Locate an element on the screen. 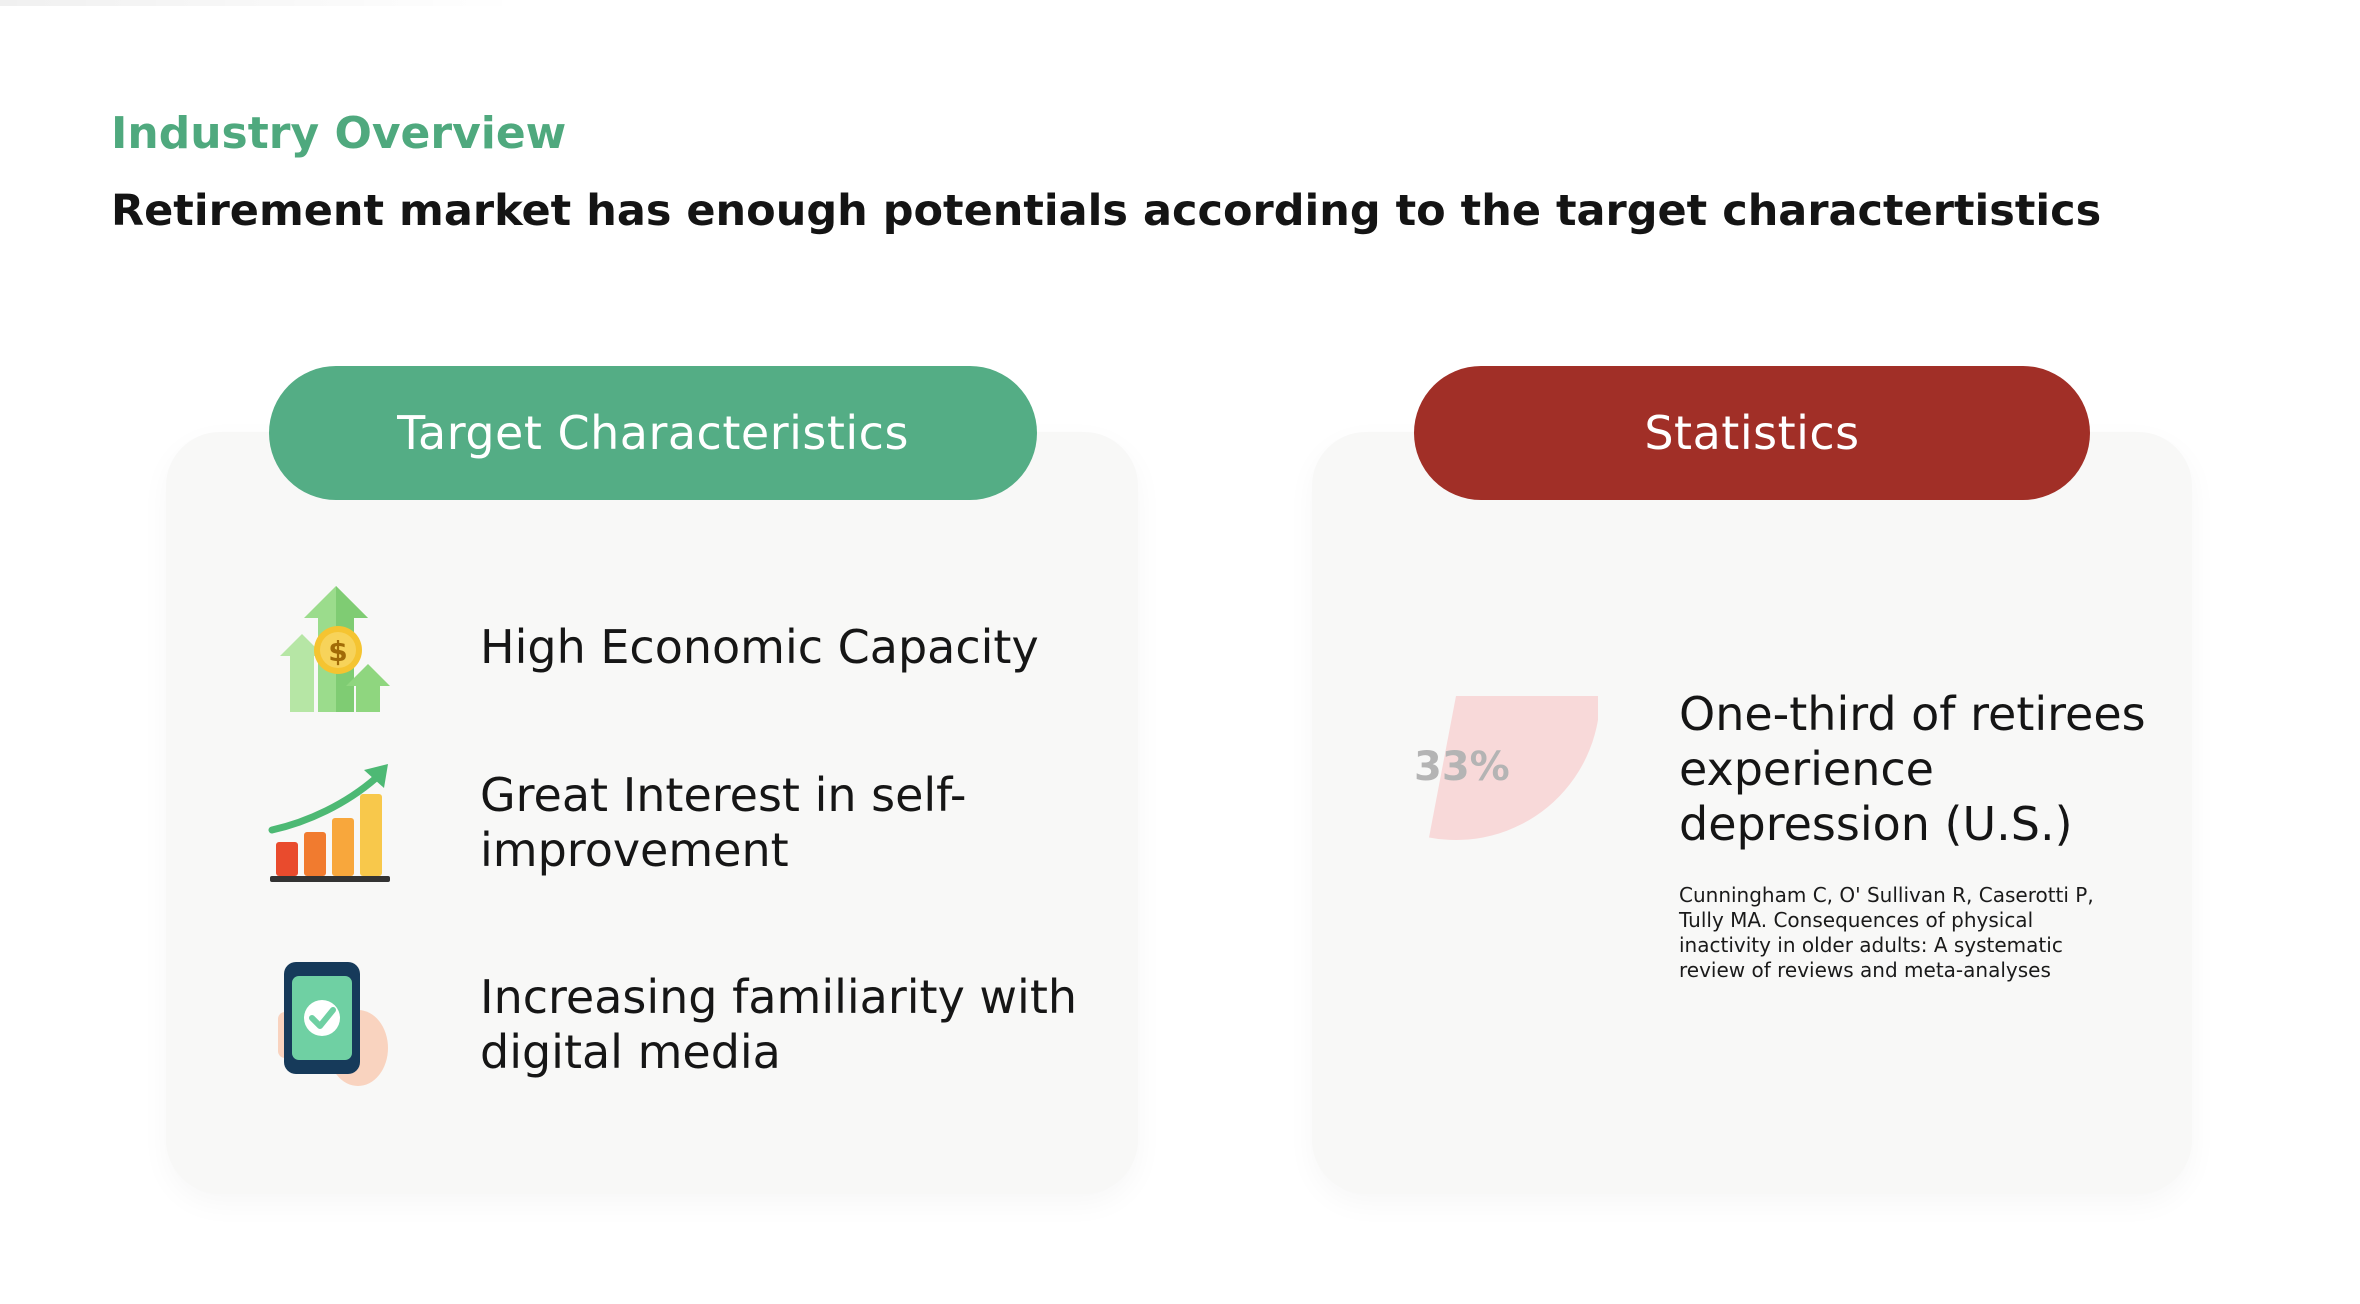 The height and width of the screenshot is (1304, 2360). section-eyebrow: Industry Overview is located at coordinates (339, 133).